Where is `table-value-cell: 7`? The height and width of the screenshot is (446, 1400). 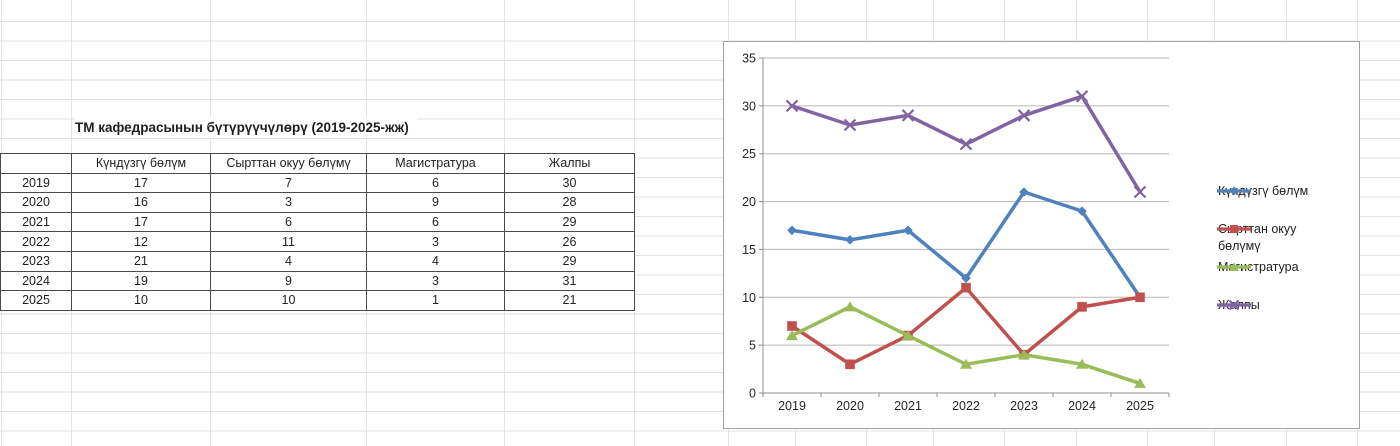
table-value-cell: 7 is located at coordinates (288, 183).